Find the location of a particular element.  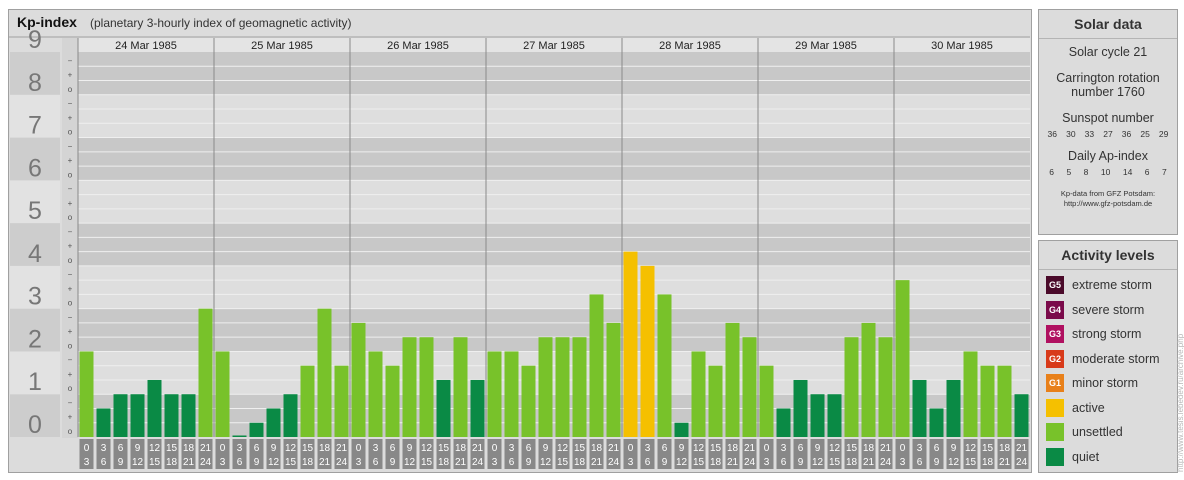

ap-value: 8 is located at coordinates (1086, 172).